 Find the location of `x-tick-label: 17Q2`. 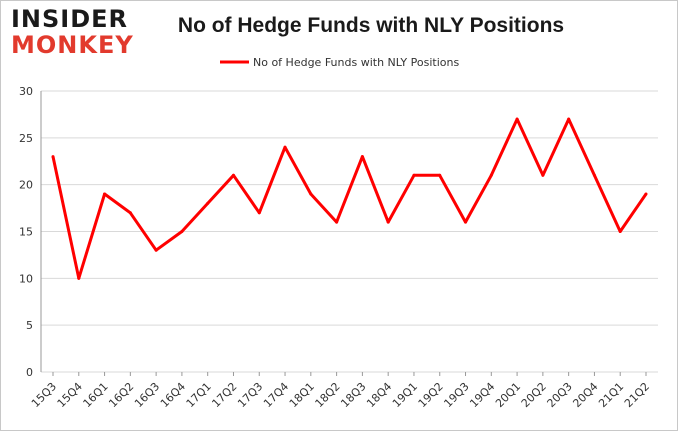

x-tick-label: 17Q2 is located at coordinates (224, 395).